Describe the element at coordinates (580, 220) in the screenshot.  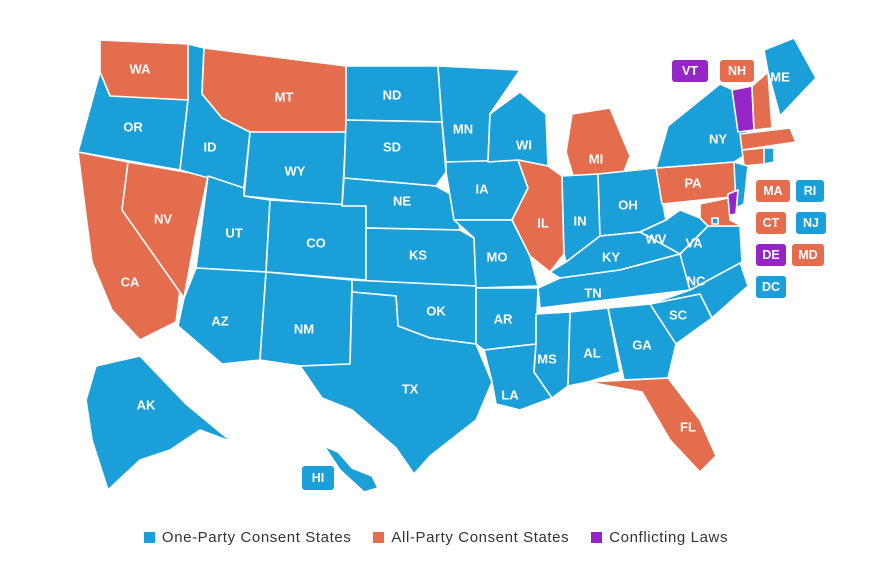
I see `state-label-in: IN` at that location.